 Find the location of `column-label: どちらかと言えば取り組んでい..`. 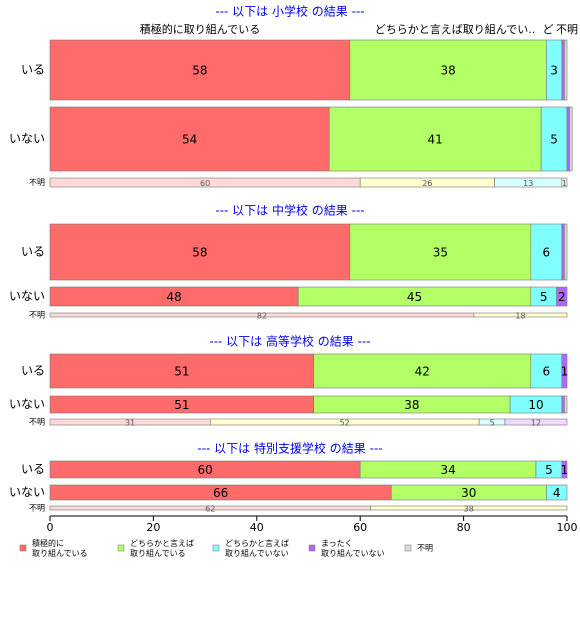

column-label: どちらかと言えば取り組んでい.. is located at coordinates (455, 29).